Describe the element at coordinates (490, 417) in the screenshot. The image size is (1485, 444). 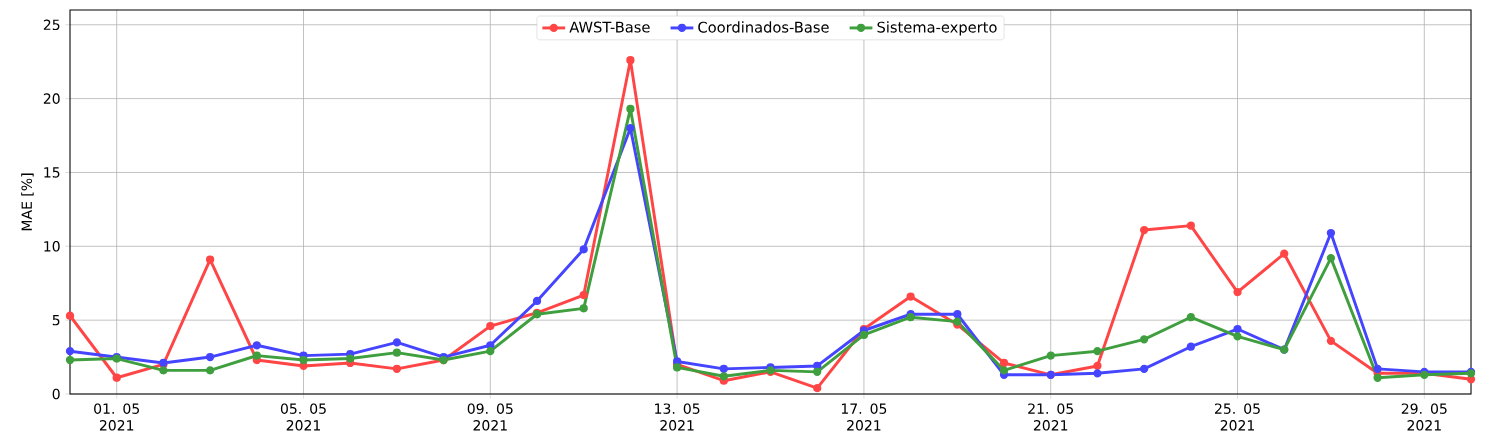
I see `x-tick-label: 09. 05 2021` at that location.